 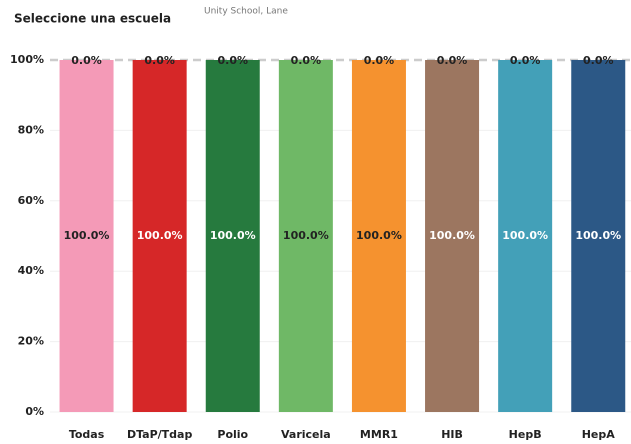 What do you see at coordinates (246, 12) in the screenshot?
I see `chart-subtitle: Unity School, Lane` at bounding box center [246, 12].